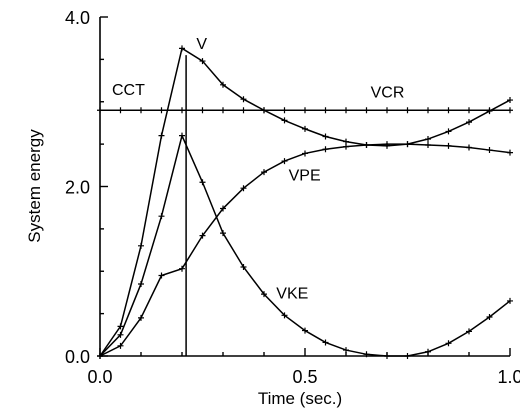 This screenshot has width=520, height=417. I want to click on series-label-vcr: VCR, so click(388, 93).